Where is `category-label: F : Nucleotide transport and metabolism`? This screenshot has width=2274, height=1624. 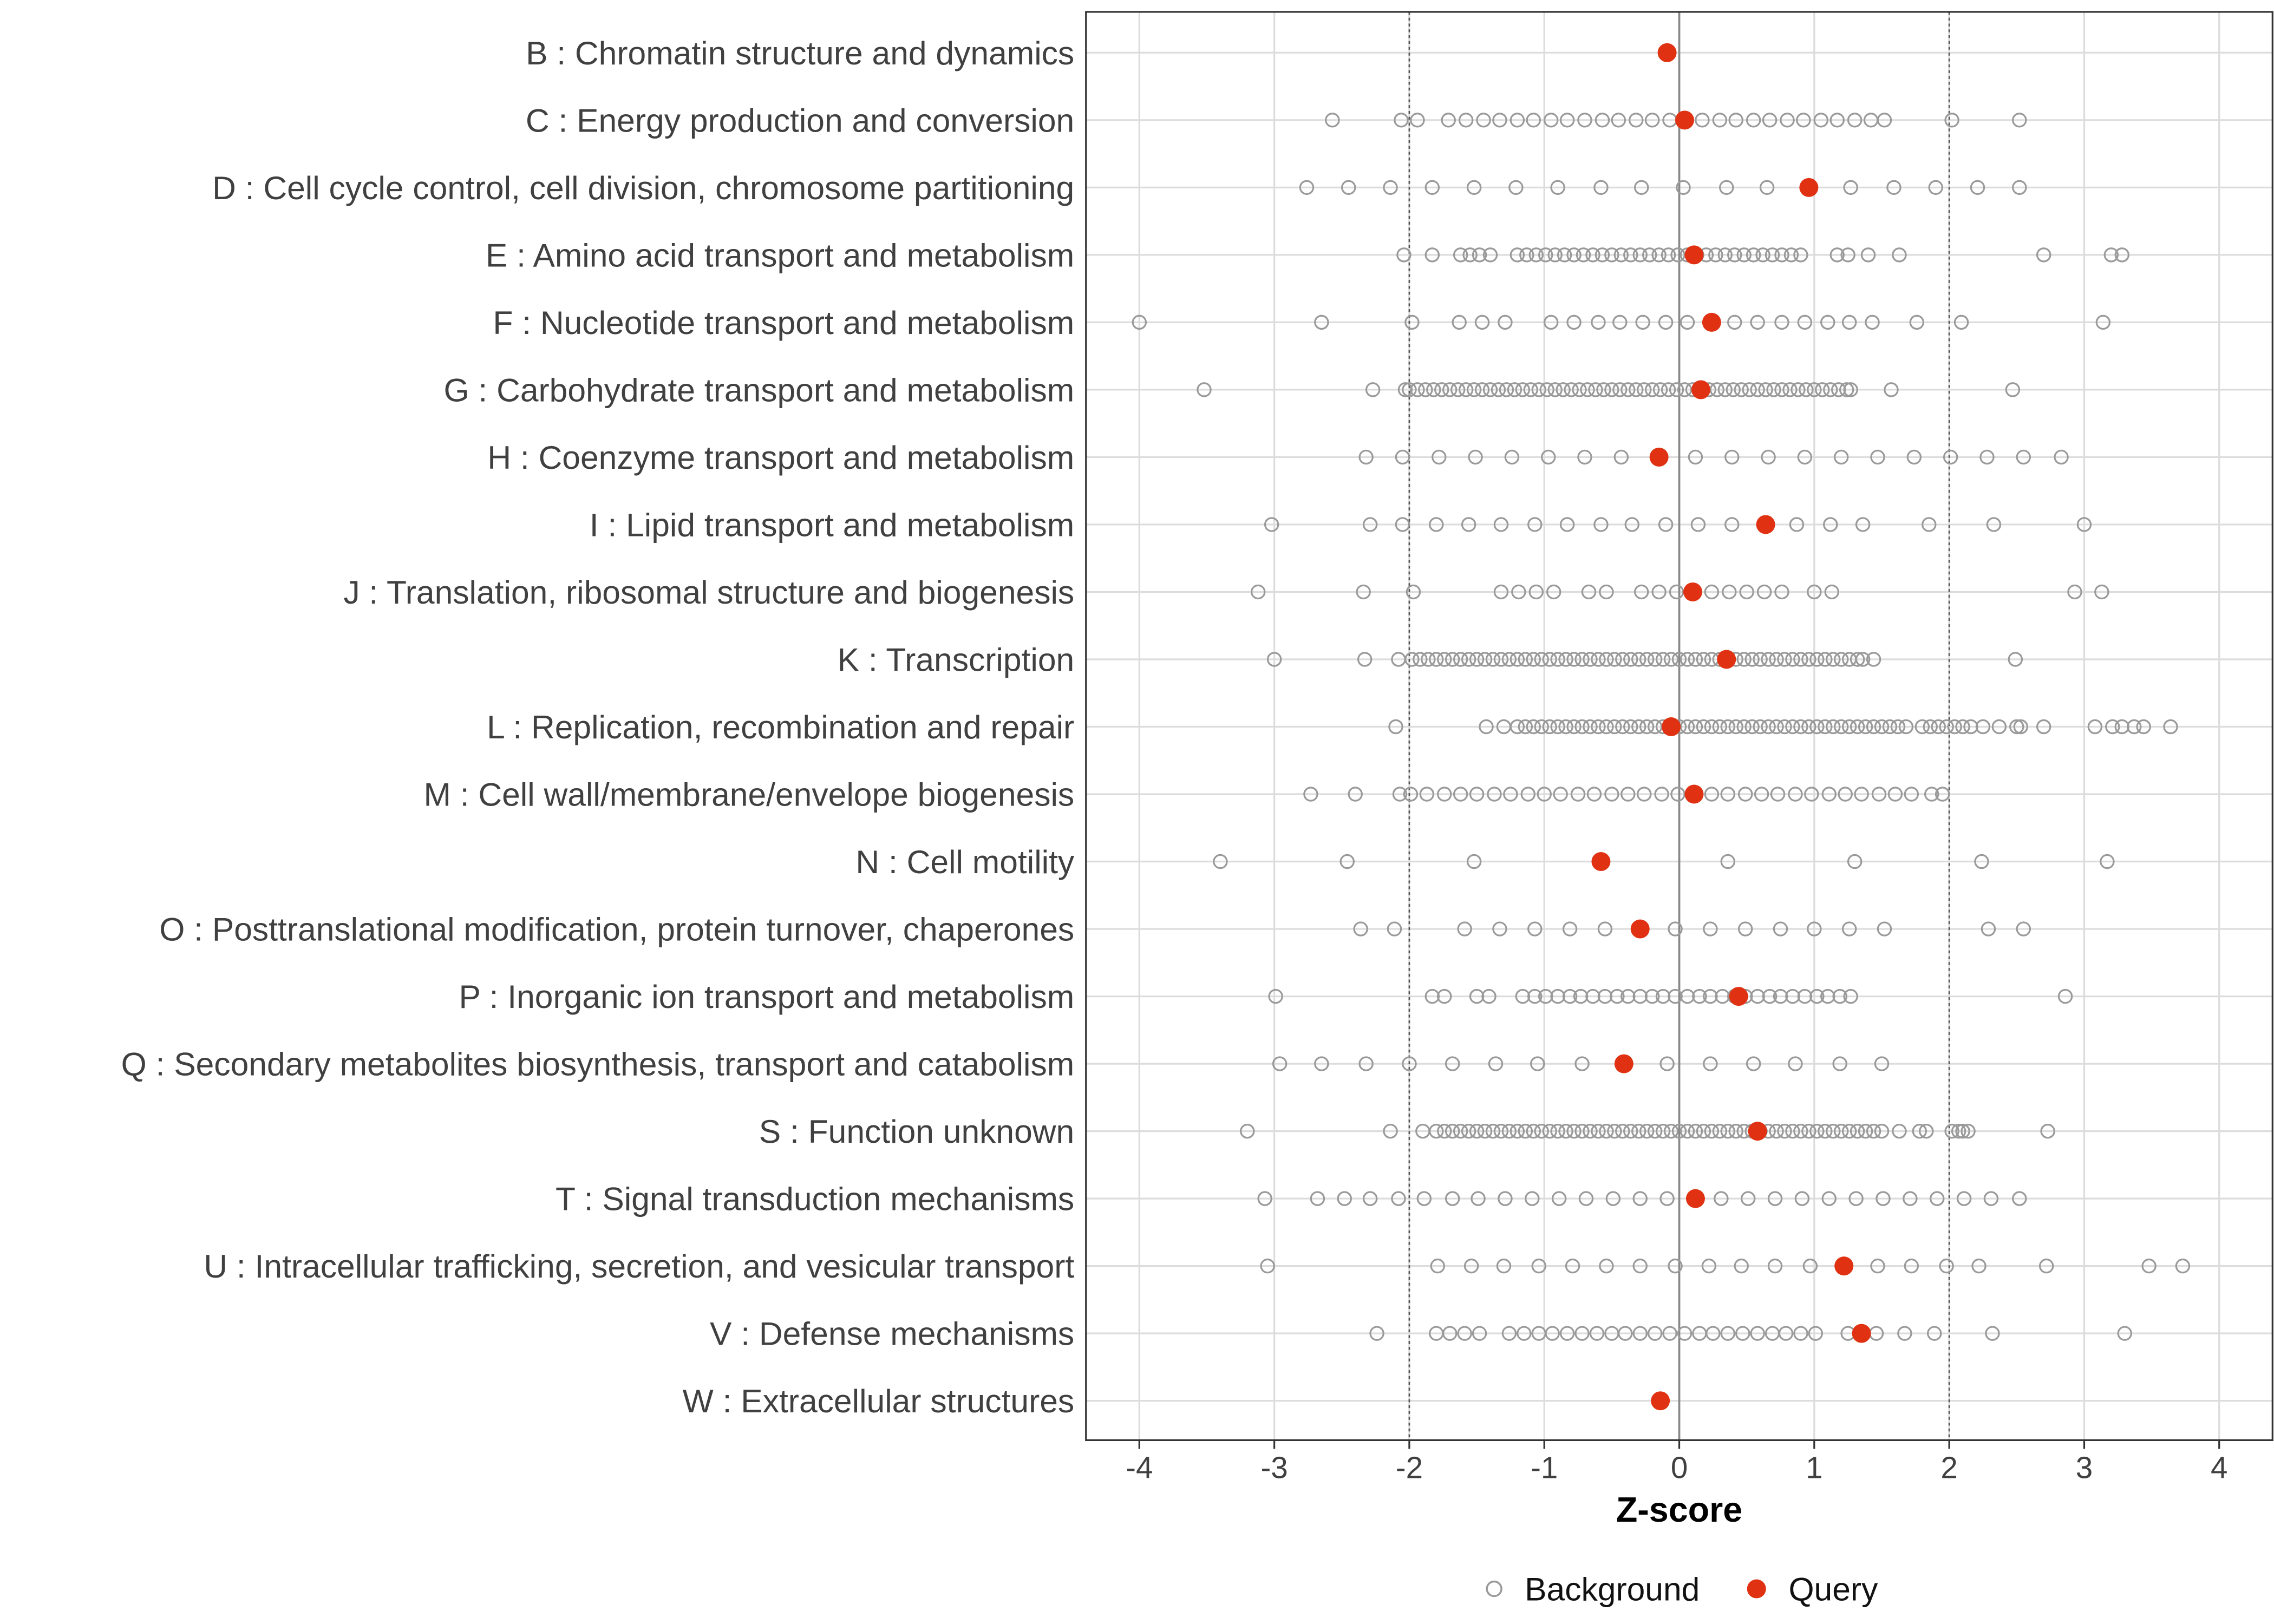 category-label: F : Nucleotide transport and metabolism is located at coordinates (784, 322).